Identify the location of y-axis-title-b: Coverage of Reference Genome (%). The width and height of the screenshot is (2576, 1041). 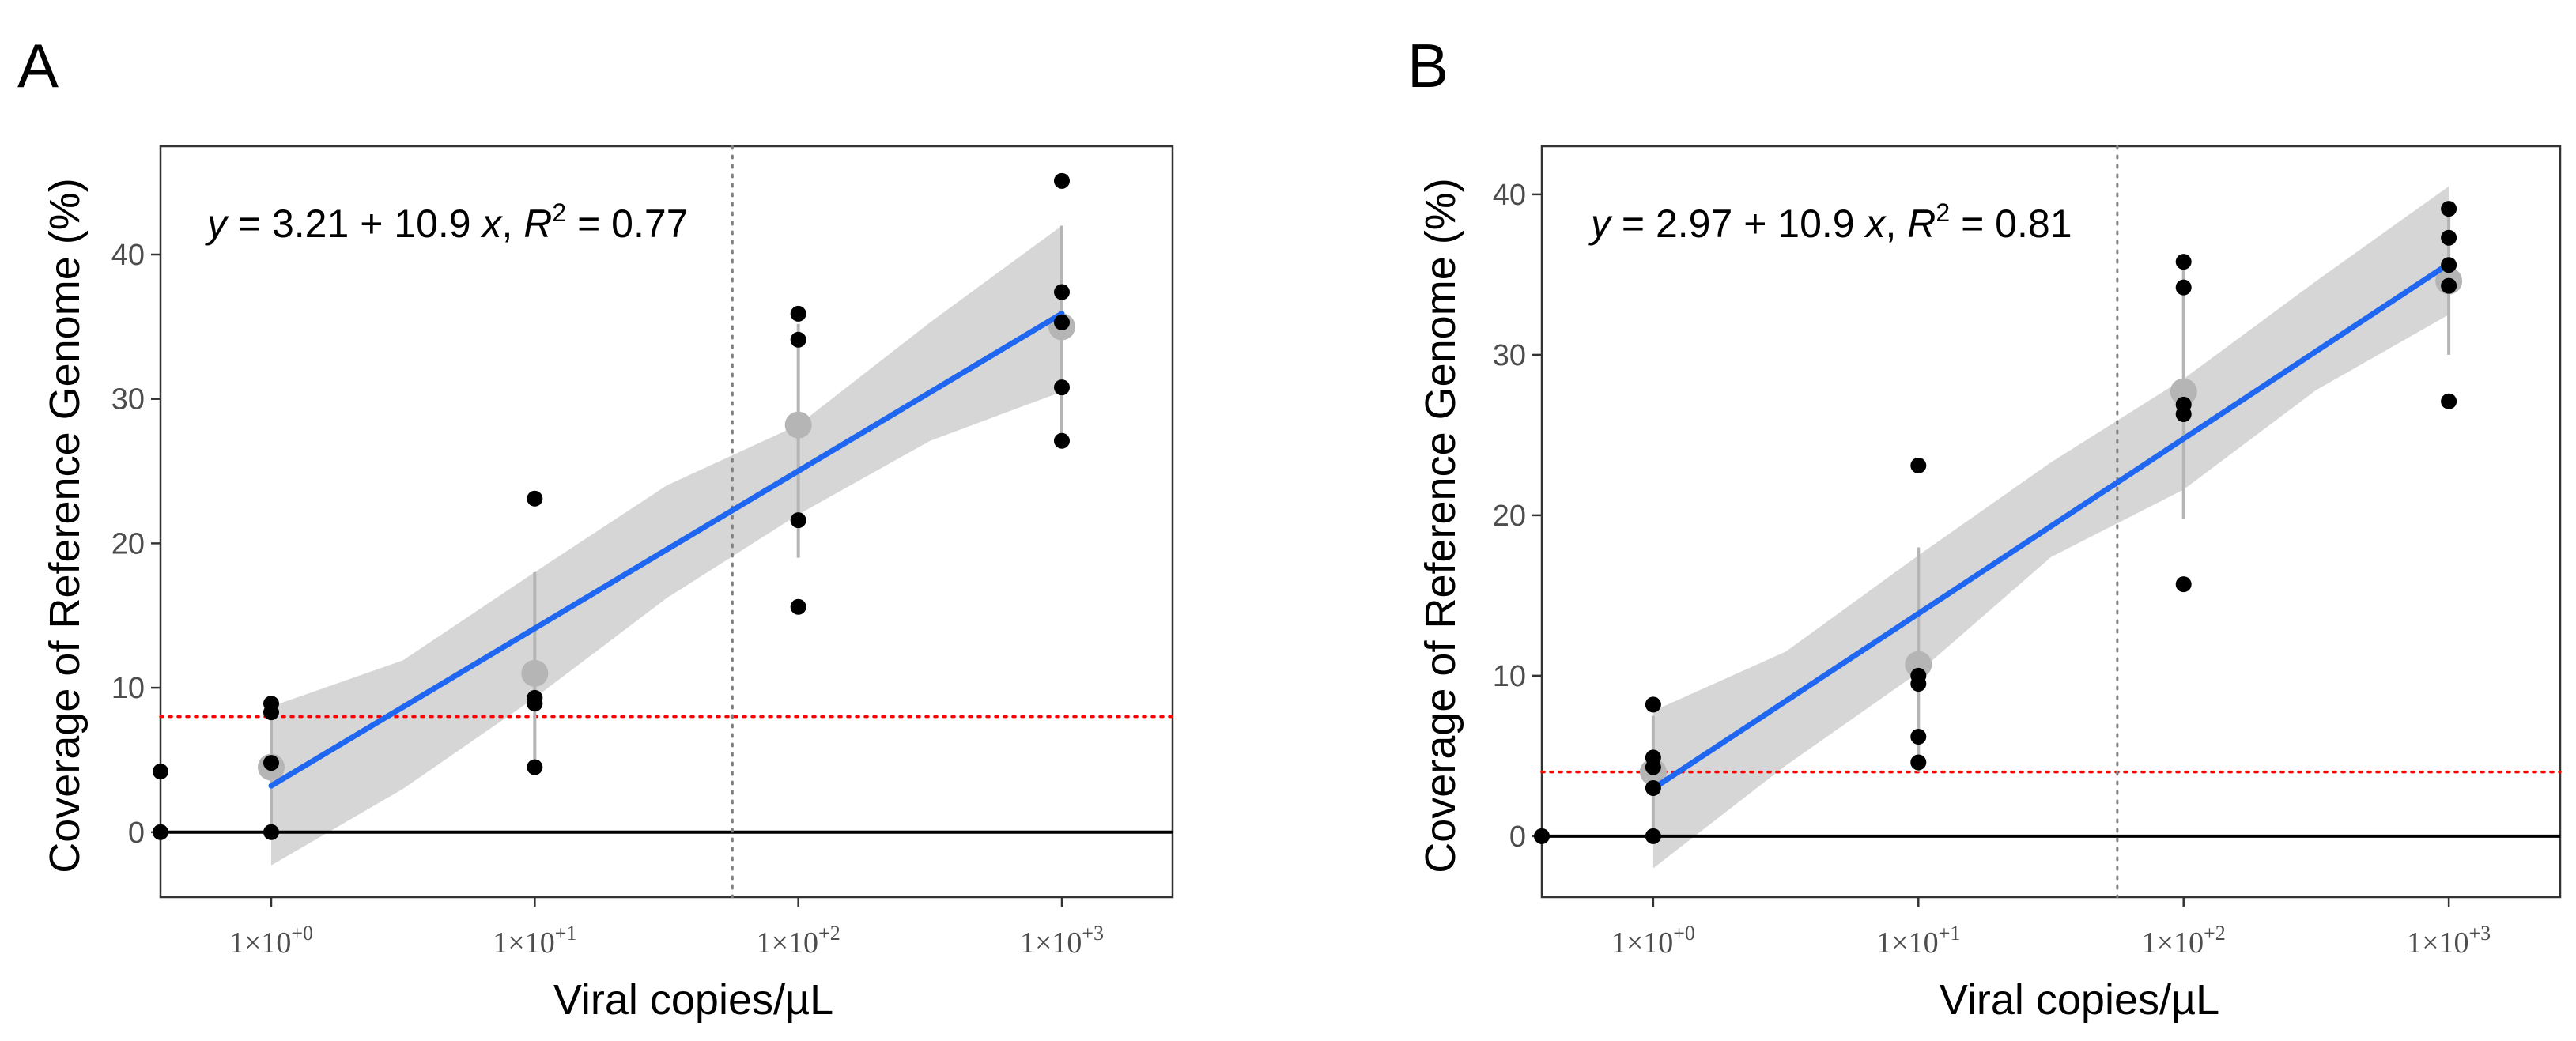
(1440, 525).